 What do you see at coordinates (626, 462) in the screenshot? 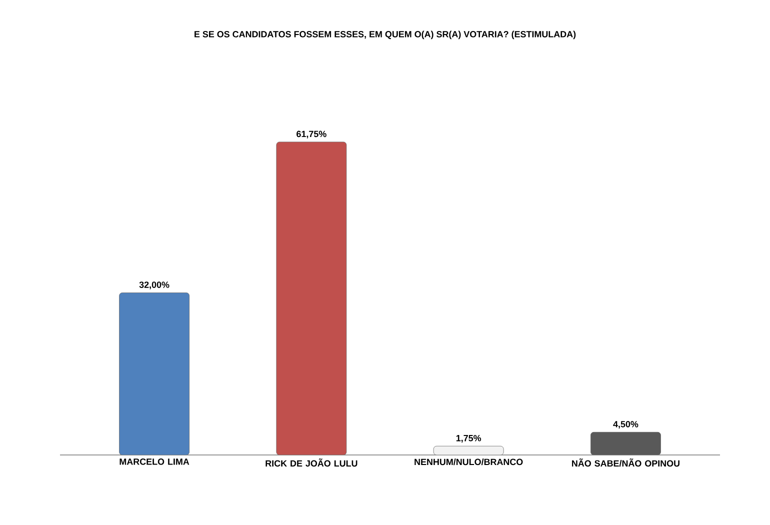
I see `x-tick-label: NÃO SABE/NÃO OPINOU` at bounding box center [626, 462].